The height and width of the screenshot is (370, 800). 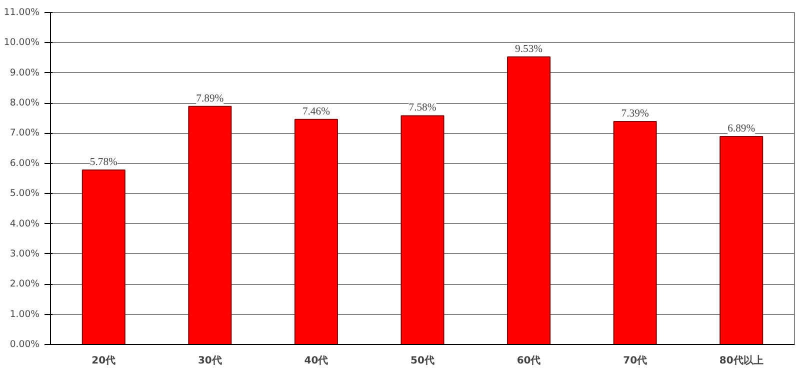 What do you see at coordinates (741, 360) in the screenshot?
I see `x-tick-label: 80代以上` at bounding box center [741, 360].